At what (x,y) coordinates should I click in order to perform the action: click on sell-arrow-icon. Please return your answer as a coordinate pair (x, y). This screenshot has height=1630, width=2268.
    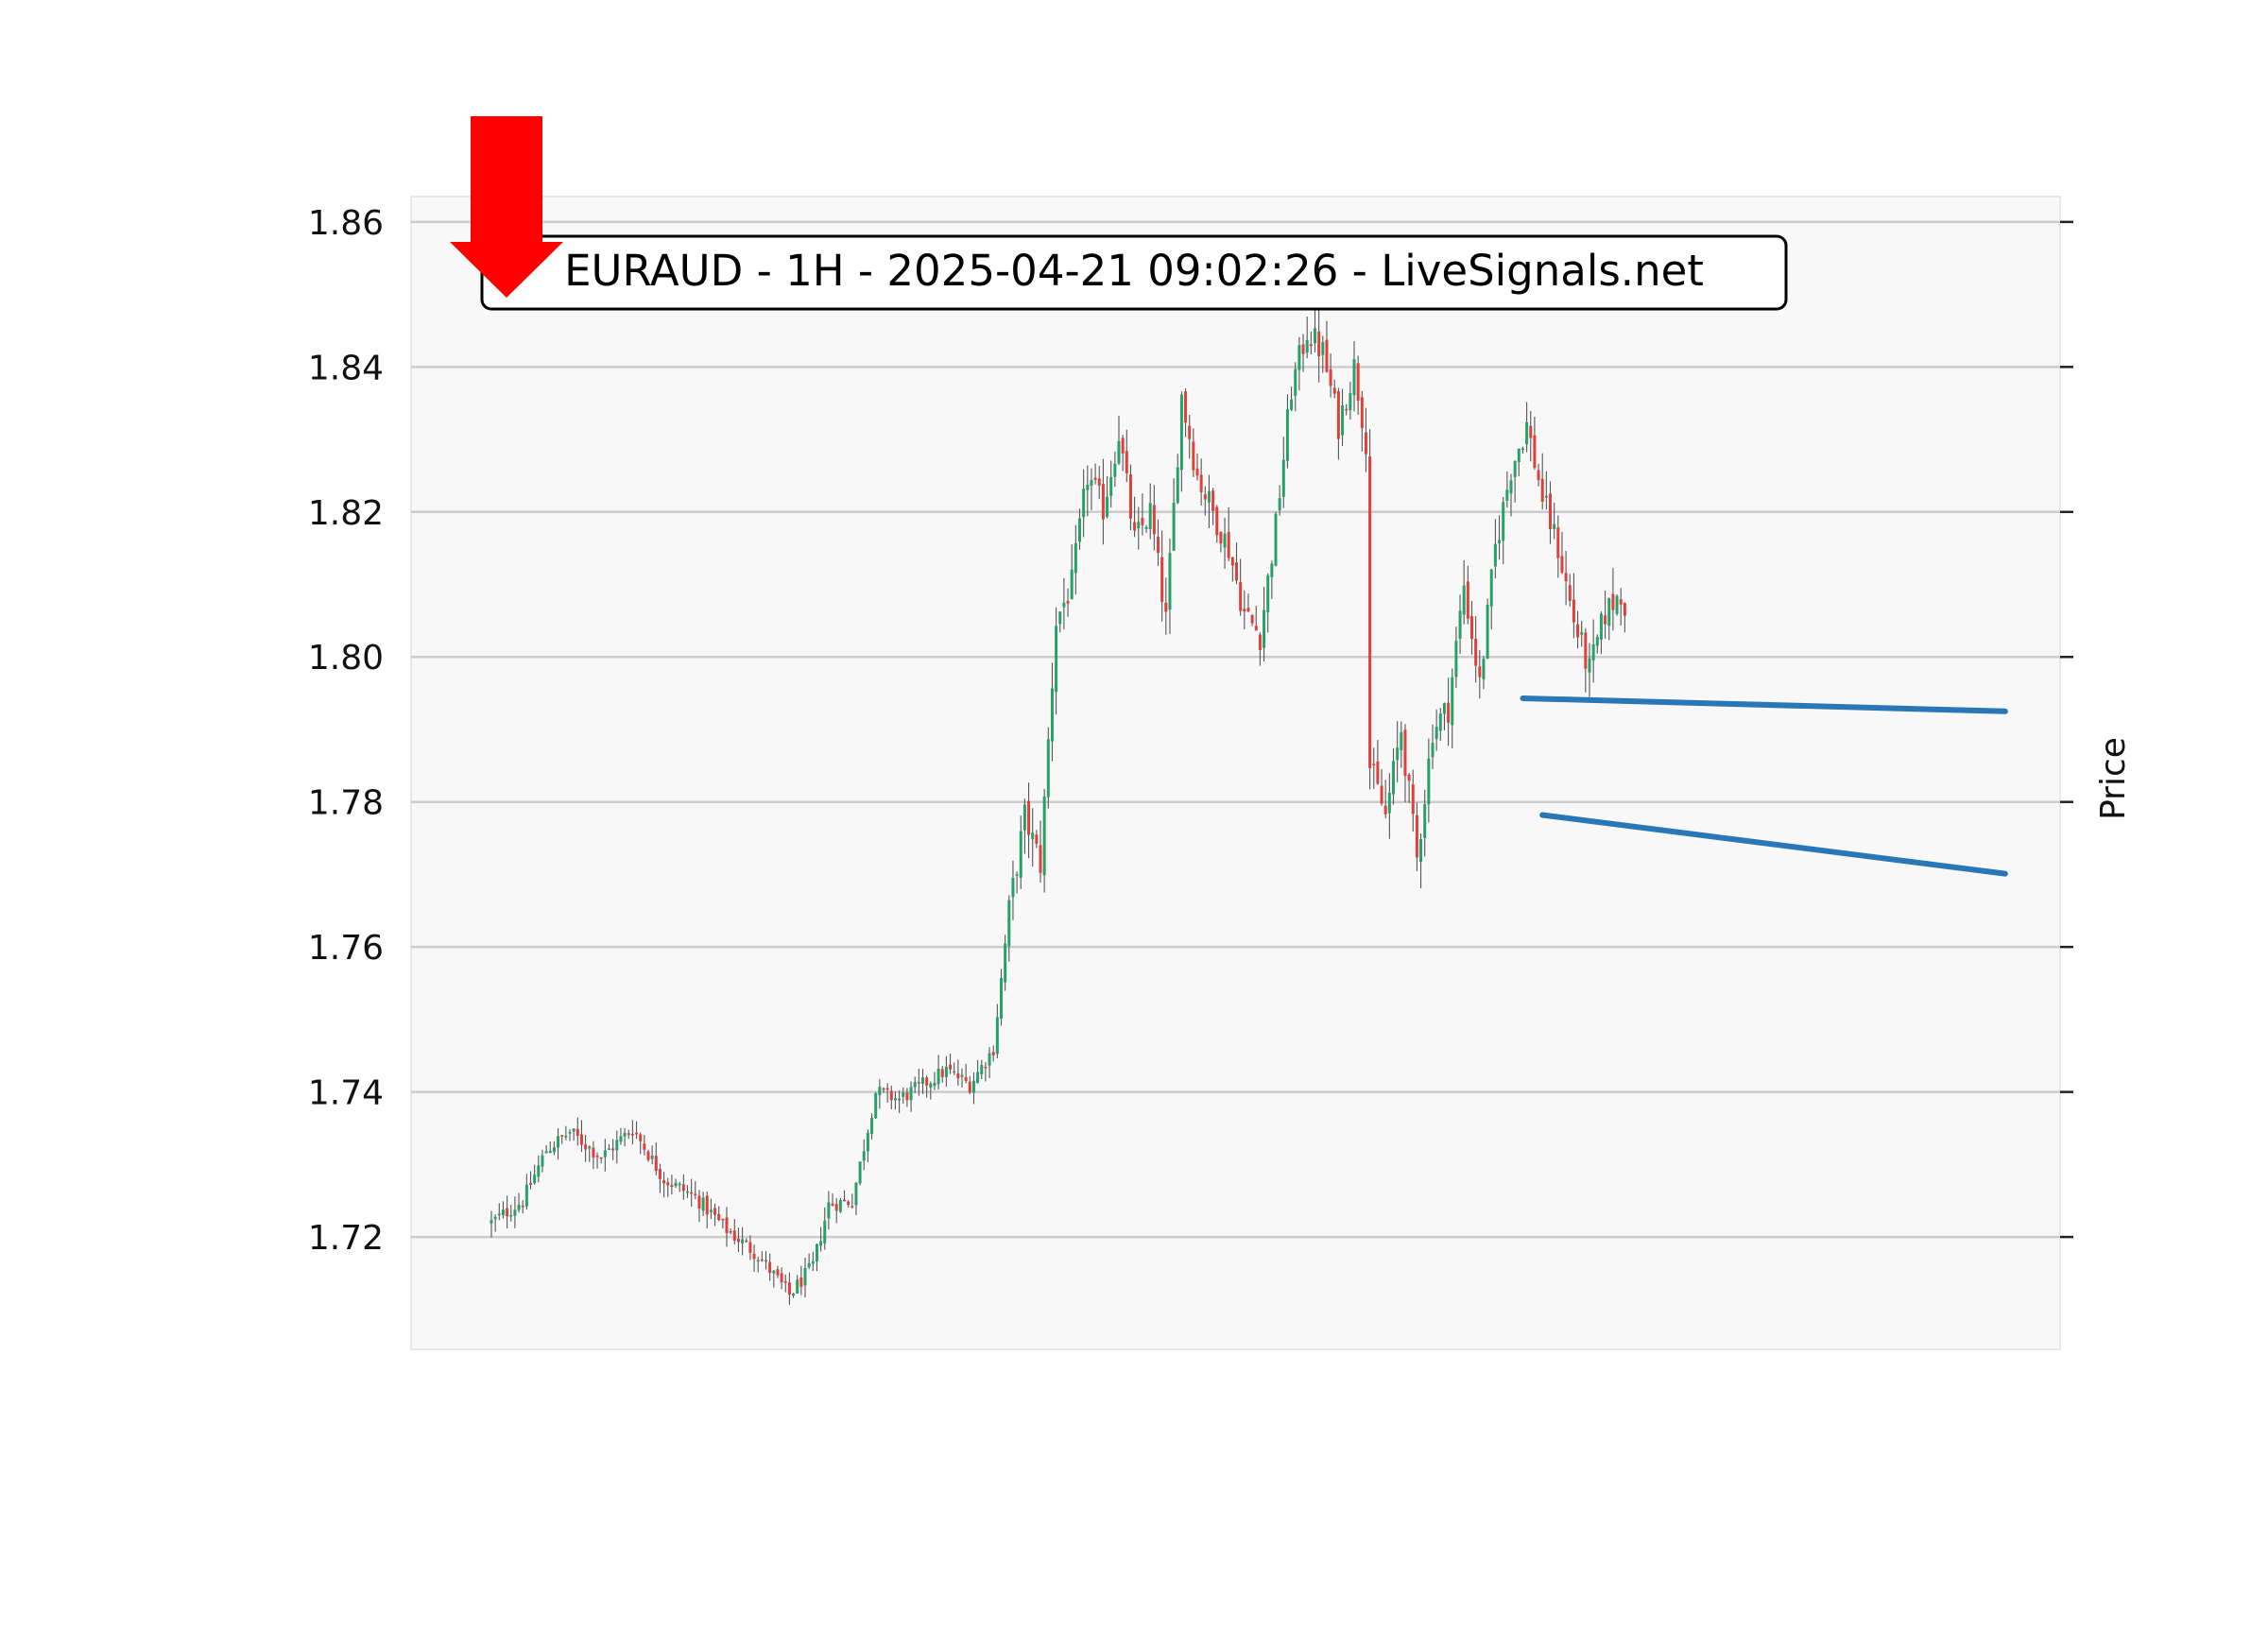
    Looking at the image, I should click on (506, 207).